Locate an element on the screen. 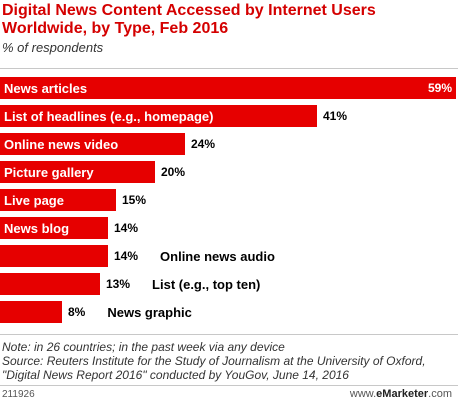 This screenshot has height=403, width=458. top-divider is located at coordinates (229, 68).